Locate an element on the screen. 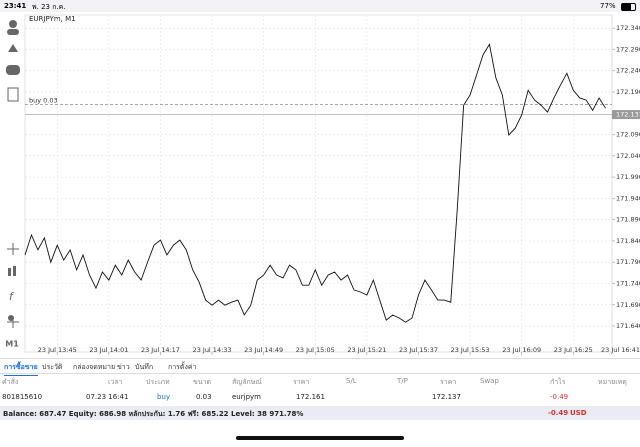  column-header: เวลา is located at coordinates (115, 382).